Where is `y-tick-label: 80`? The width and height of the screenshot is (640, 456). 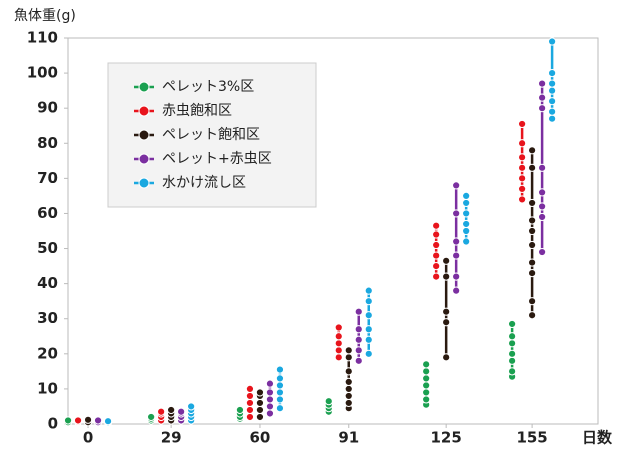
y-tick-label: 80 is located at coordinates (47, 143).